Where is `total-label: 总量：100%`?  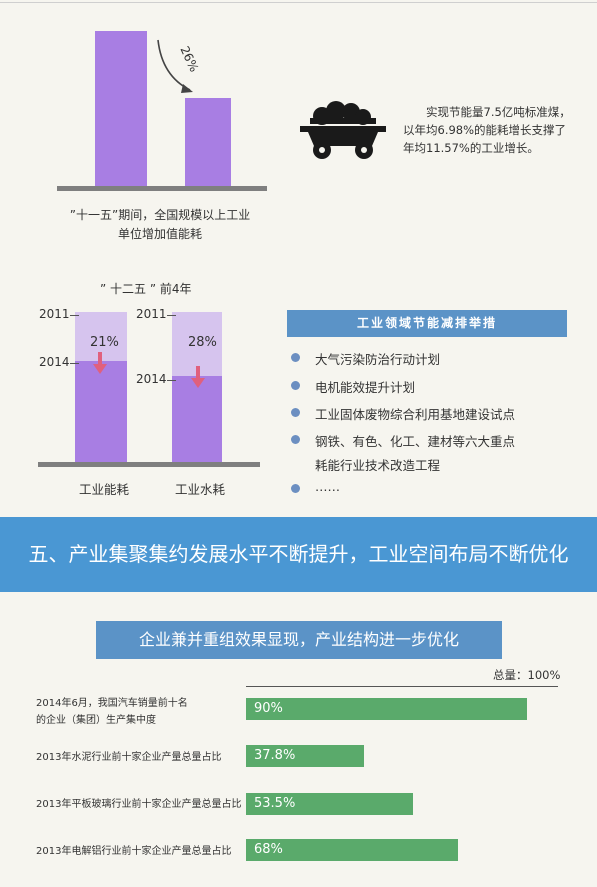
total-label: 总量：100% is located at coordinates (527, 675).